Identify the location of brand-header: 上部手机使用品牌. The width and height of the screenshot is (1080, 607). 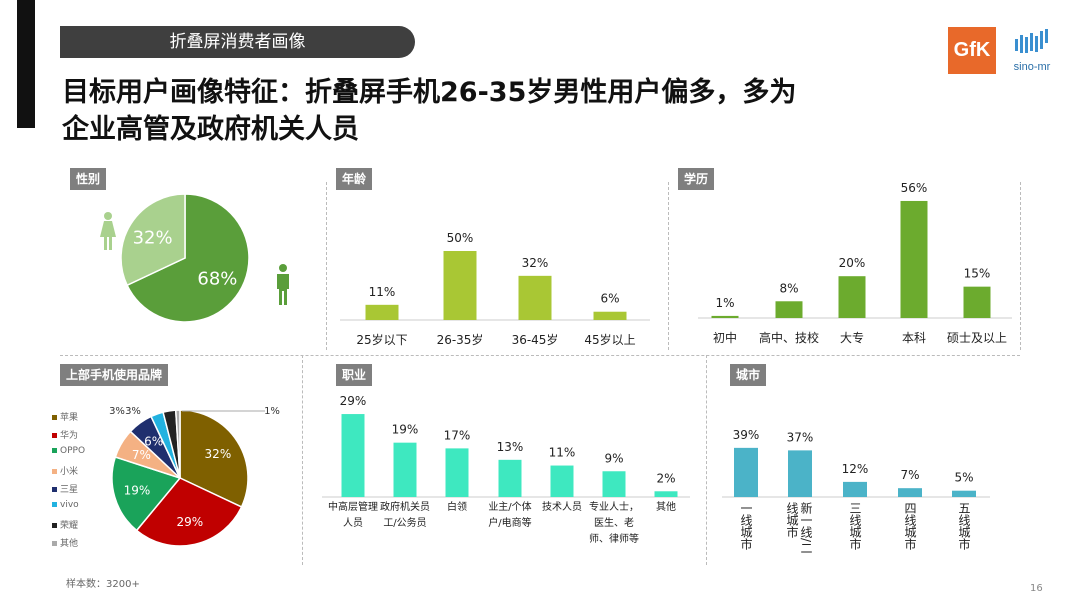
(114, 375).